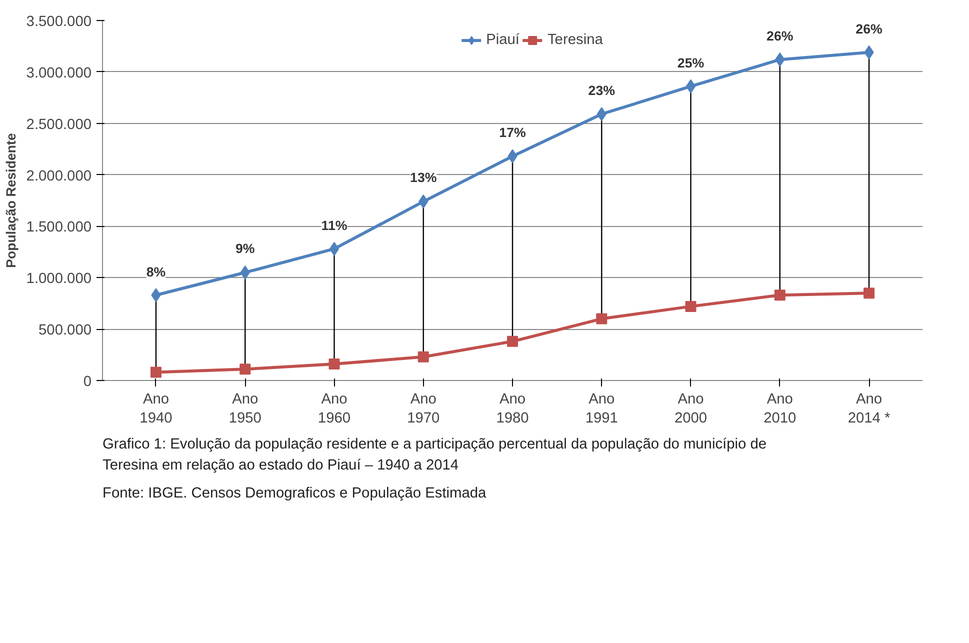  What do you see at coordinates (156, 272) in the screenshot?
I see `annotation: 8%` at bounding box center [156, 272].